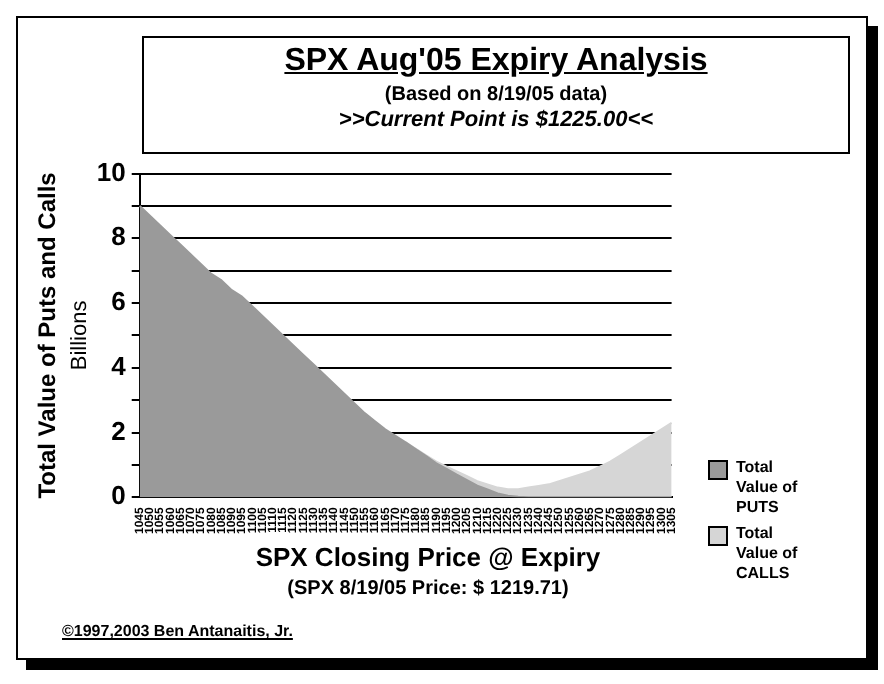  What do you see at coordinates (496, 120) in the screenshot?
I see `text: >>Current Point is $1225.00<<` at bounding box center [496, 120].